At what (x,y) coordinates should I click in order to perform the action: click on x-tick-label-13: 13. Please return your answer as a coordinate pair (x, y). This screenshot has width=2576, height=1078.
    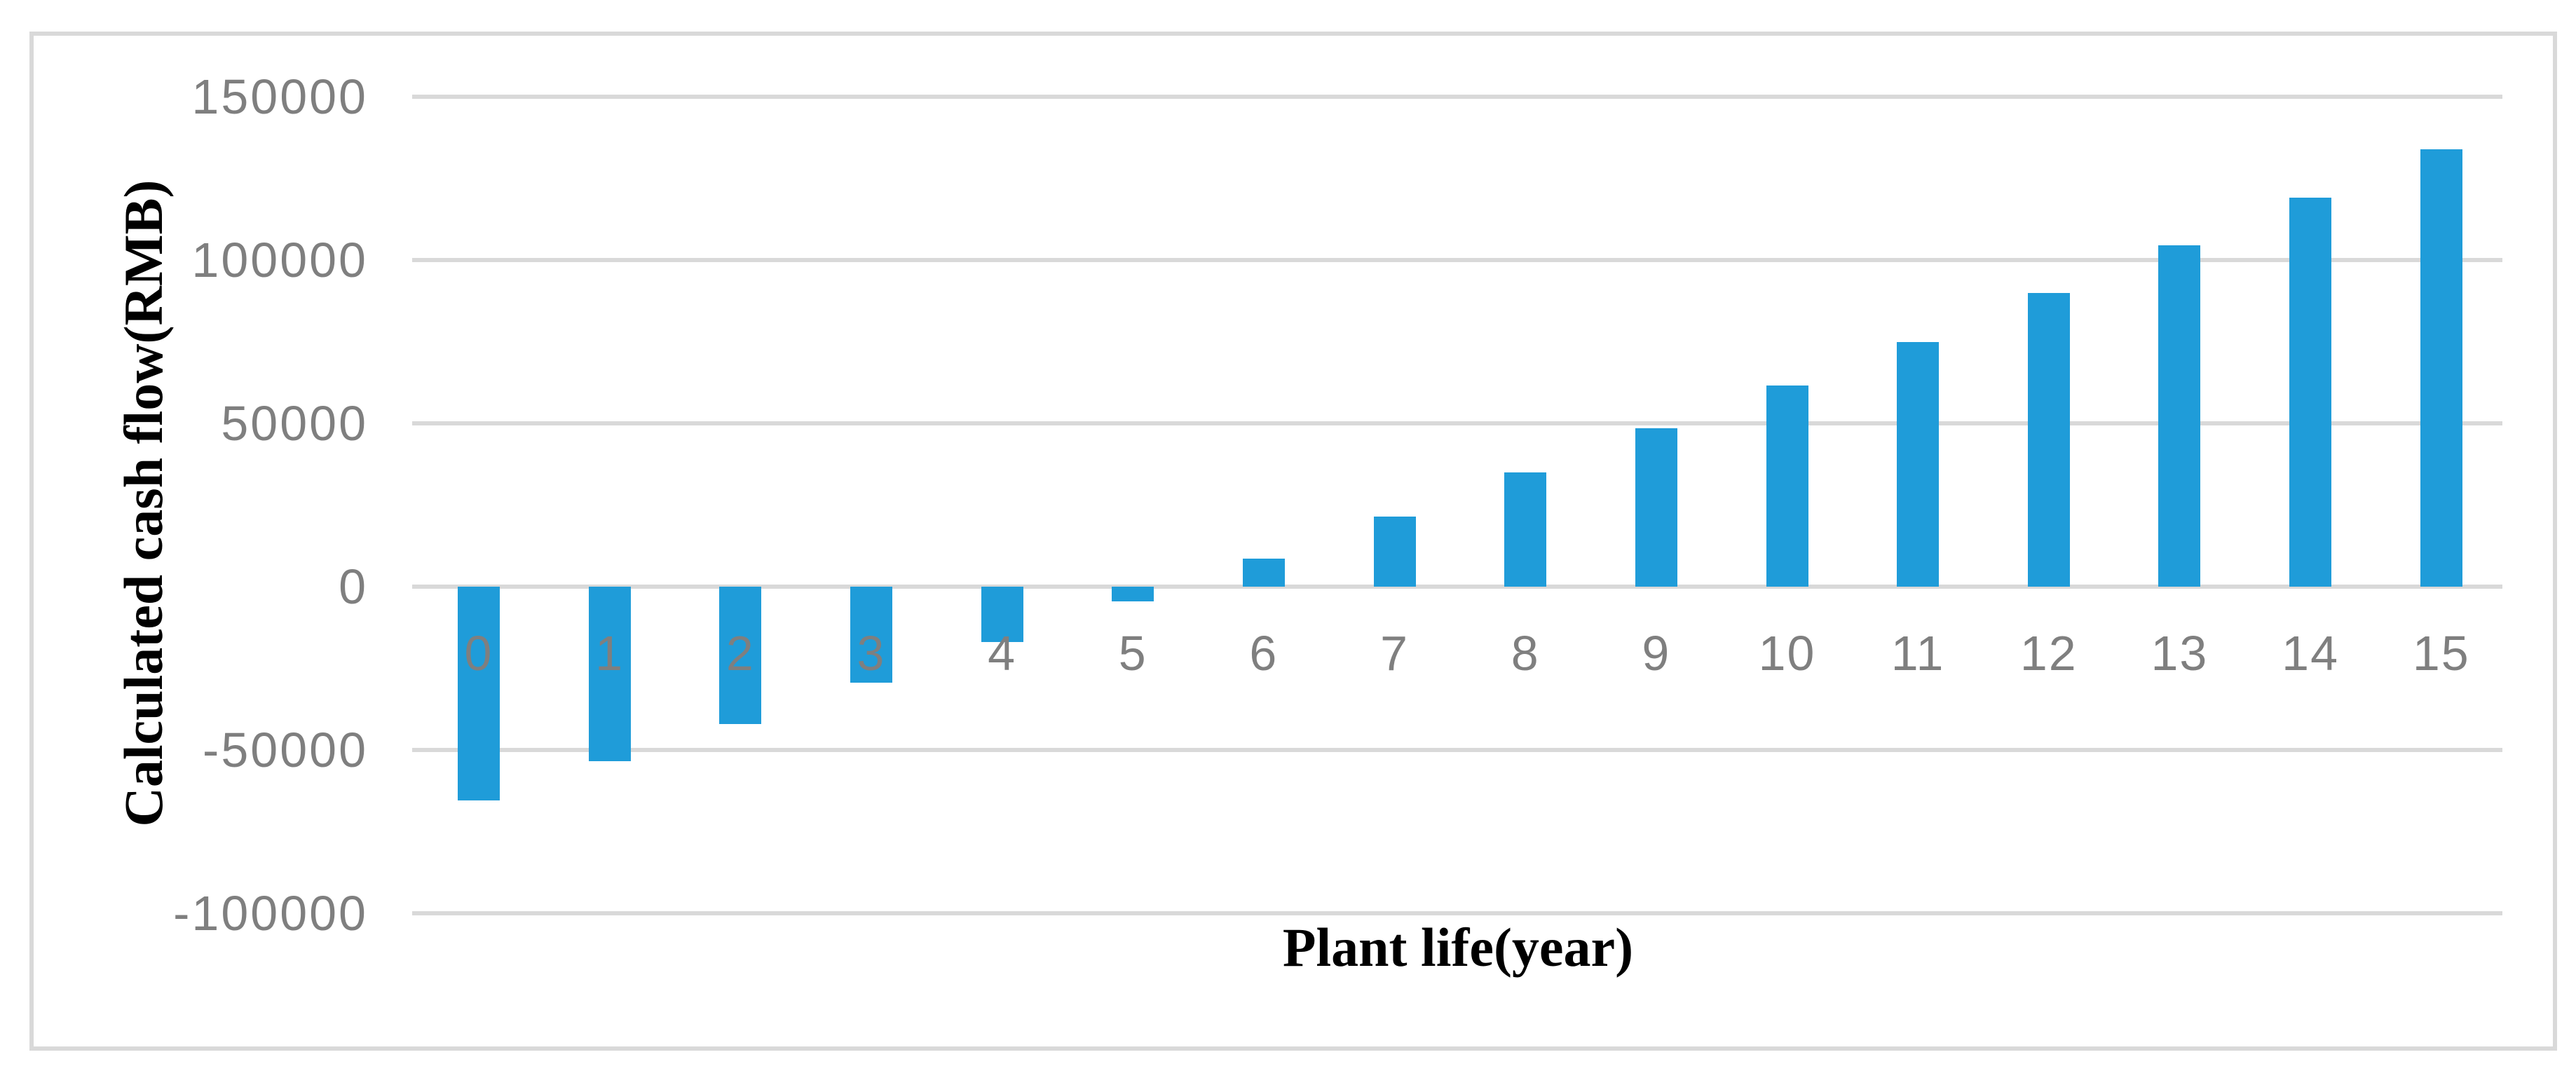
    Looking at the image, I should click on (2180, 653).